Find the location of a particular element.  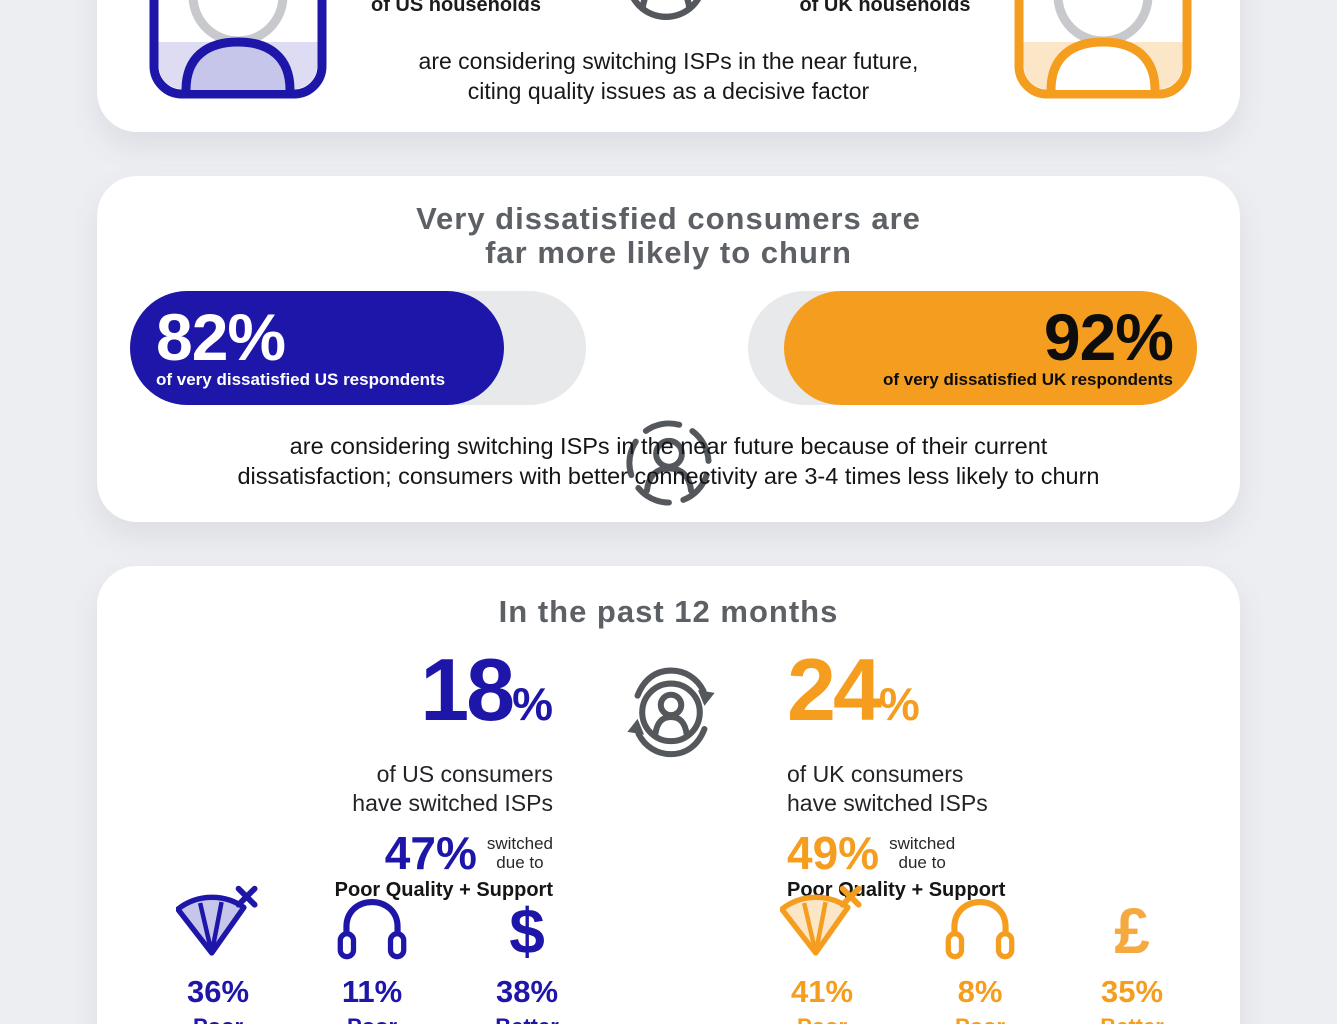

us-stat-support-value: 11% is located at coordinates (372, 991).